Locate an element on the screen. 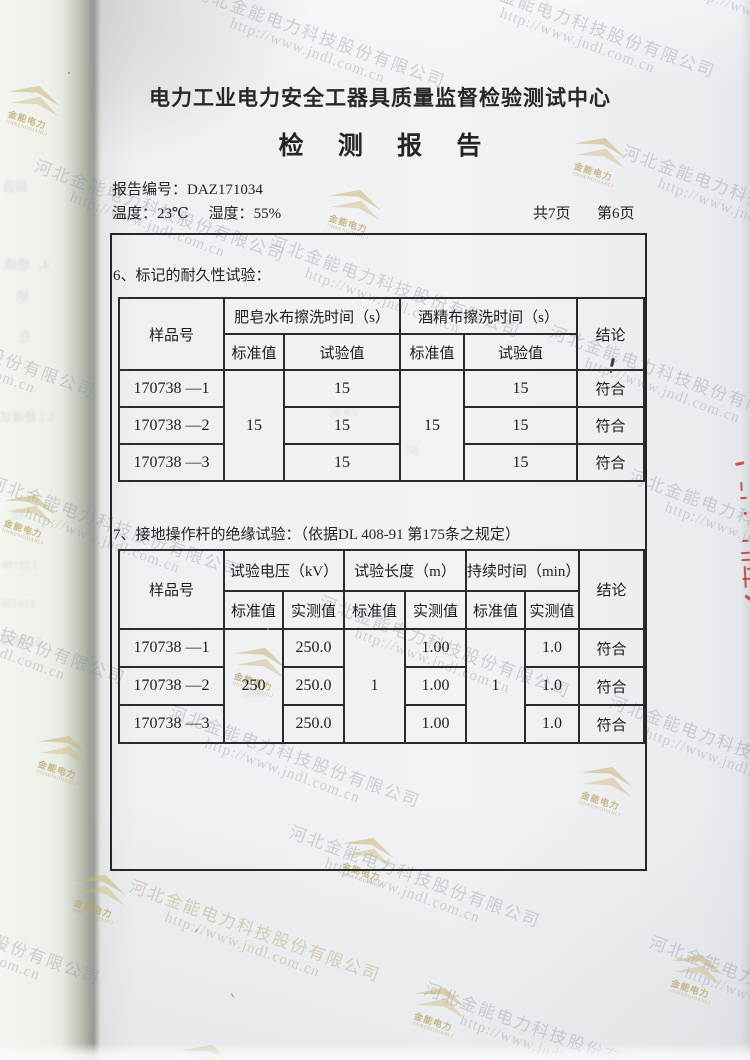 Image resolution: width=750 pixels, height=1060 pixels. humidity-value: 55% is located at coordinates (267, 214).